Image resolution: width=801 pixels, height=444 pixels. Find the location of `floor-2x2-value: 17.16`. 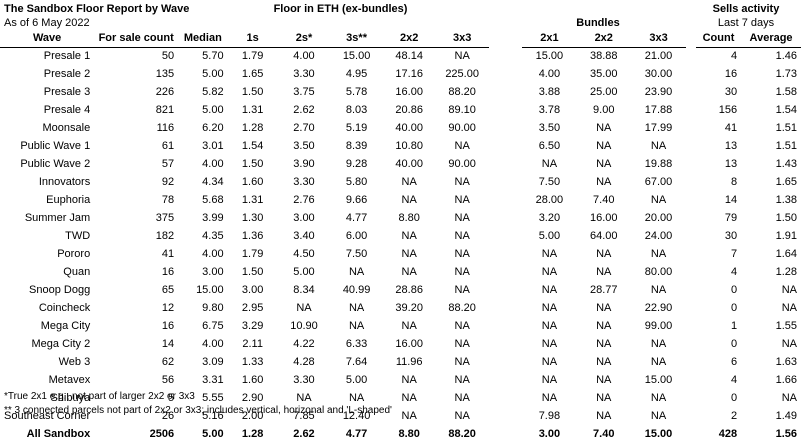

floor-2x2-value: 17.16 is located at coordinates (409, 74).